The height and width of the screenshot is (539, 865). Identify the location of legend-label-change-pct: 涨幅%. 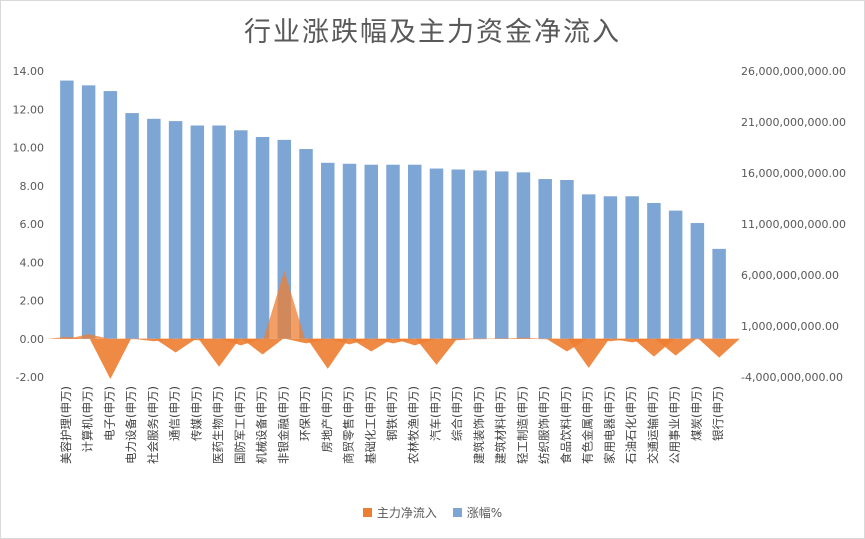
(484, 513).